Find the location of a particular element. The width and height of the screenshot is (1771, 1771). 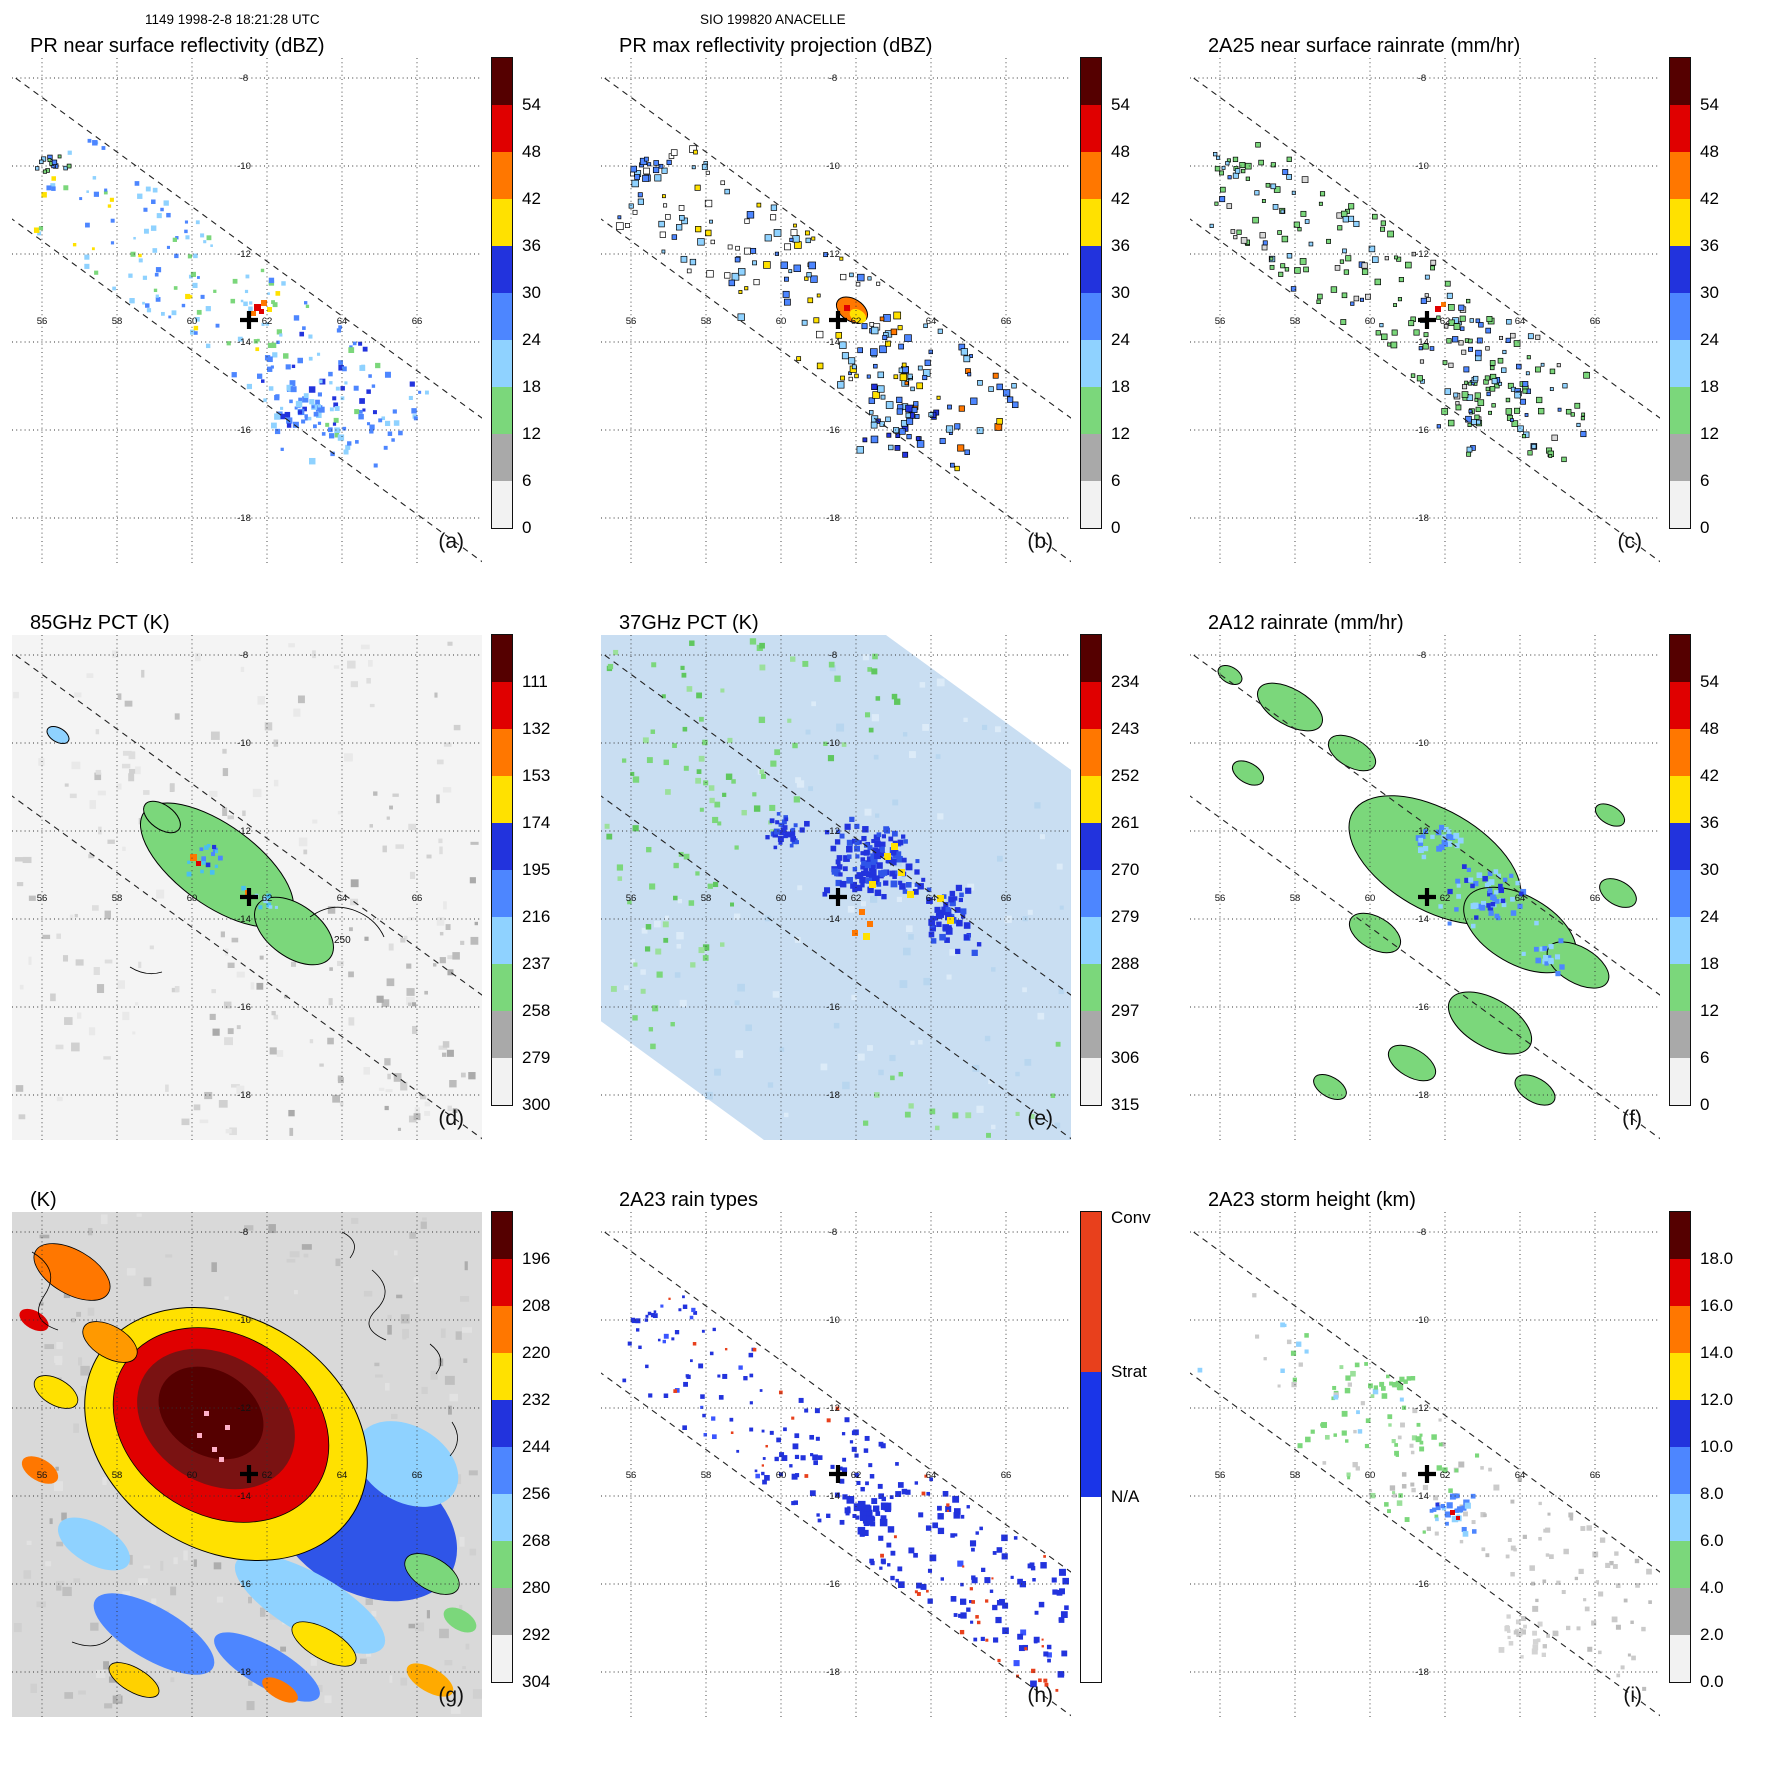

header-storm-id: SIO 199820 ANACELLE is located at coordinates (773, 19).